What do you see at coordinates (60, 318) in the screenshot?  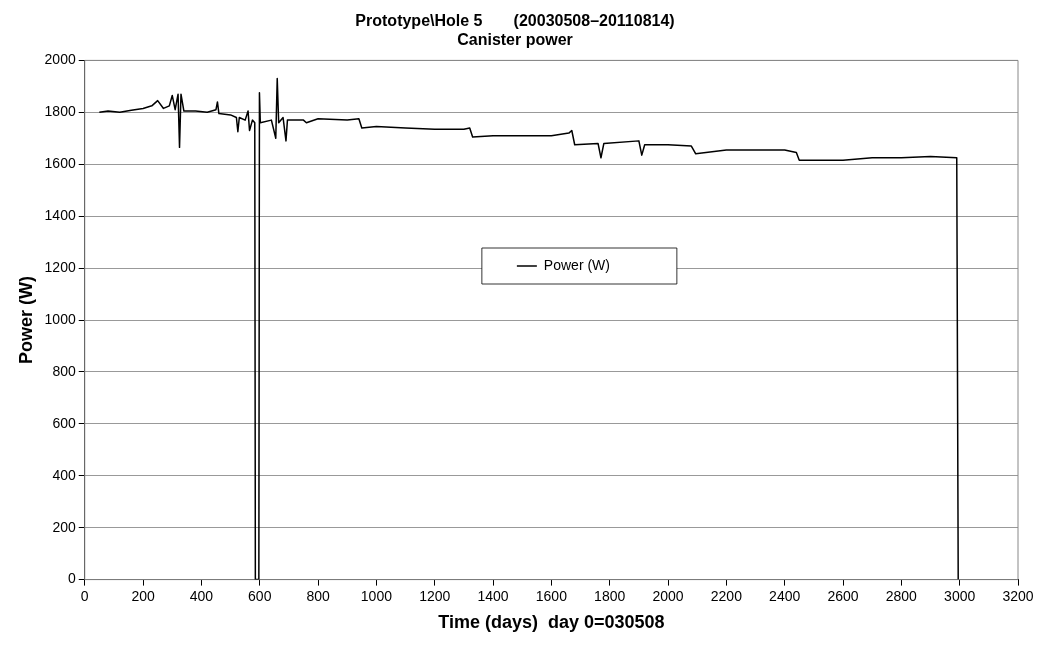 I see `y-tick-label: 1000` at bounding box center [60, 318].